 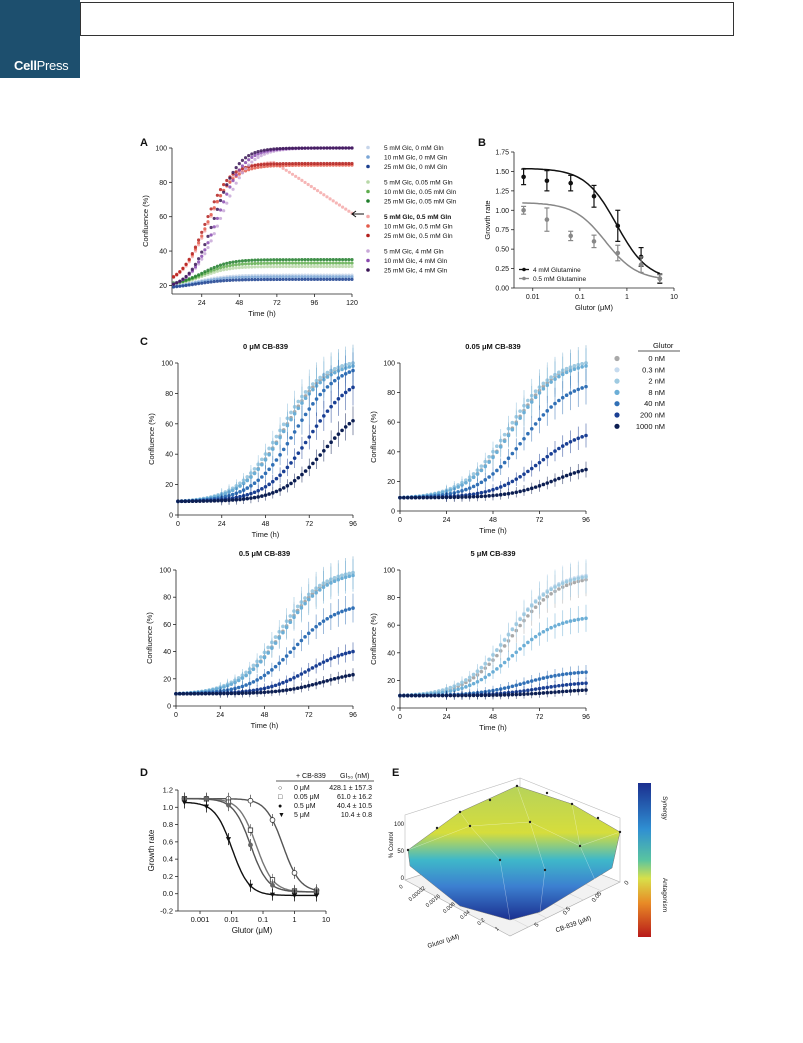 I want to click on x-tick-label: 1, so click(x=627, y=297).